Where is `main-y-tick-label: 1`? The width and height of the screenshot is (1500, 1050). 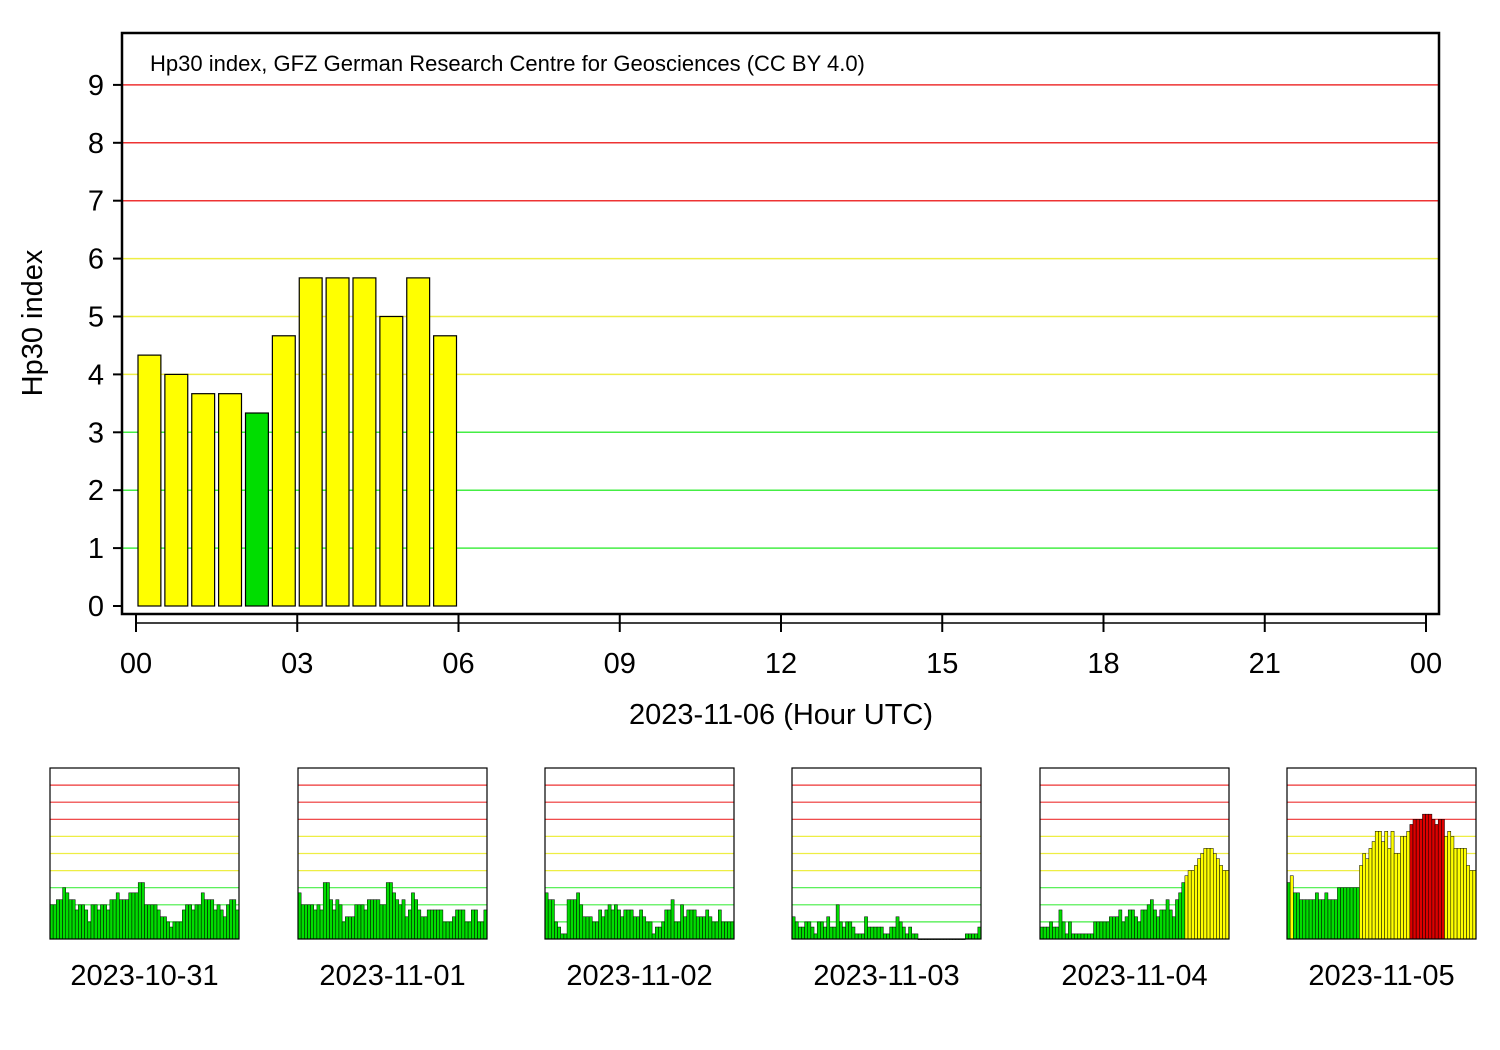
main-y-tick-label: 1 is located at coordinates (96, 549).